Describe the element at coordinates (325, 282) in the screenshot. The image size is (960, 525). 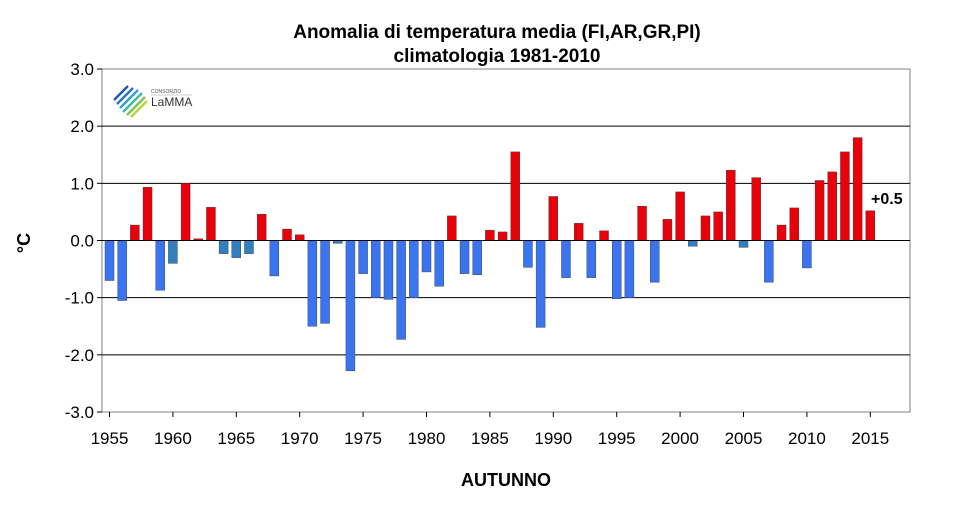
I see `bar-1972` at that location.